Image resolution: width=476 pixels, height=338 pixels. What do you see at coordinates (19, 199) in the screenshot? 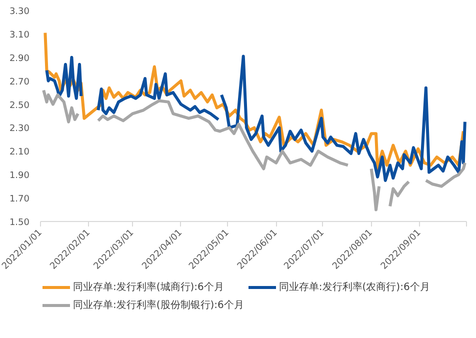
I see `y-tick-label: 1.70` at bounding box center [19, 199].